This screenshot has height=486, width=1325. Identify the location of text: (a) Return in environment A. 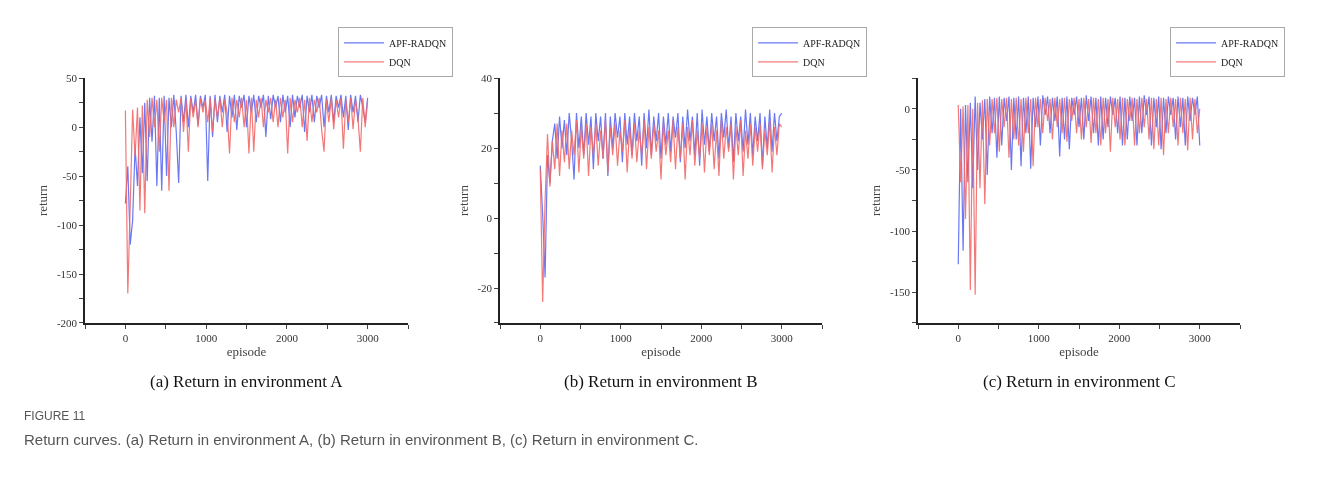
(247, 381).